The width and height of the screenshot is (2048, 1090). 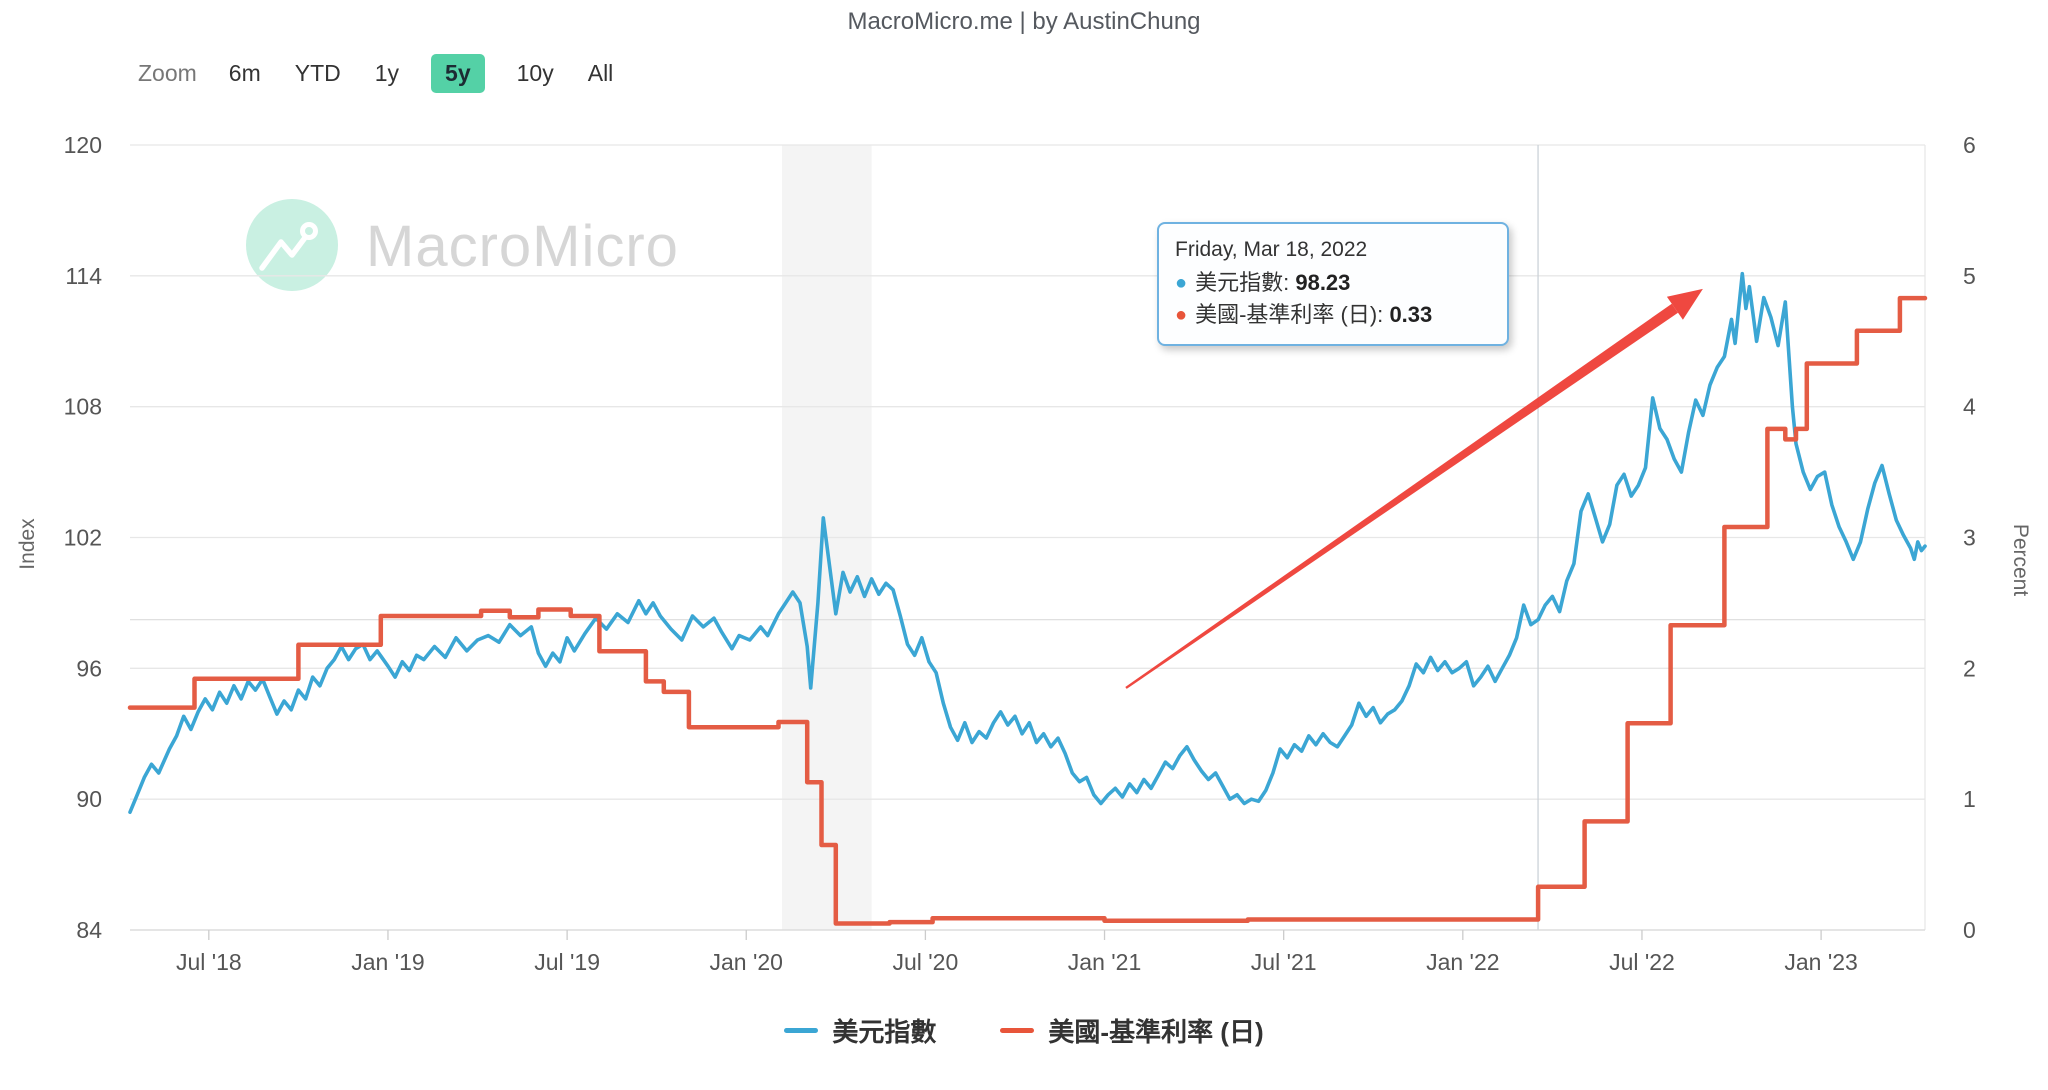 What do you see at coordinates (601, 73) in the screenshot?
I see `range-button-all: All` at bounding box center [601, 73].